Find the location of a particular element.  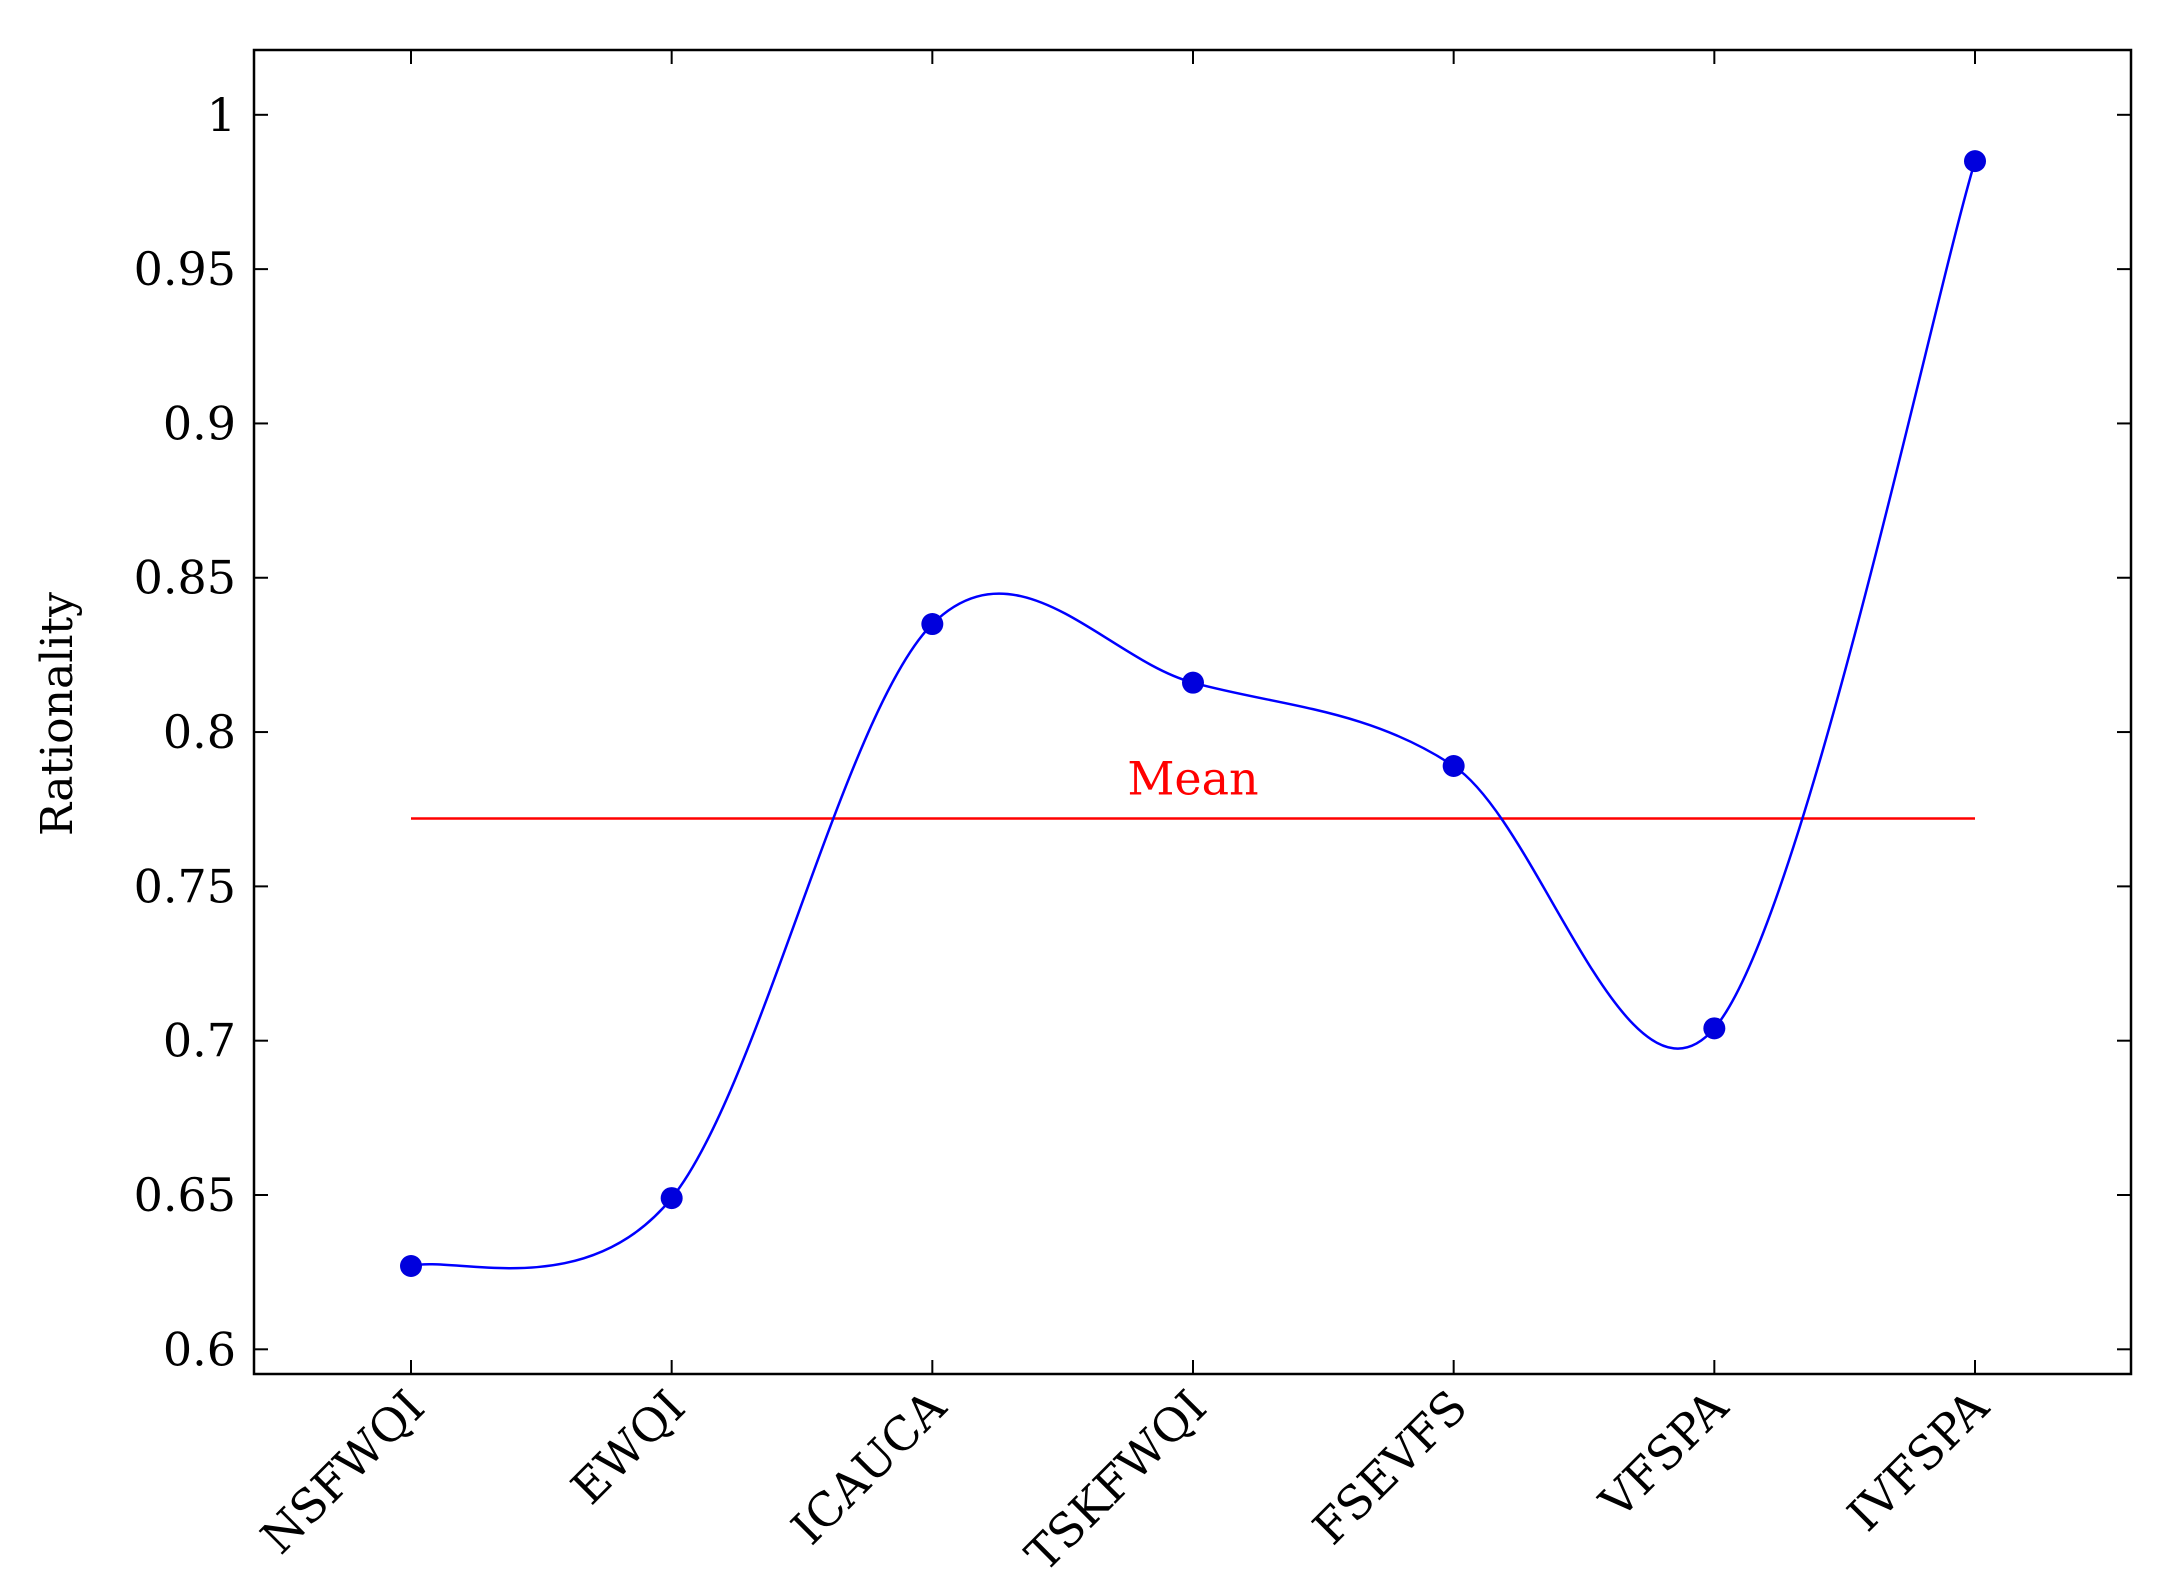

mean-label: Mean is located at coordinates (1192, 778).